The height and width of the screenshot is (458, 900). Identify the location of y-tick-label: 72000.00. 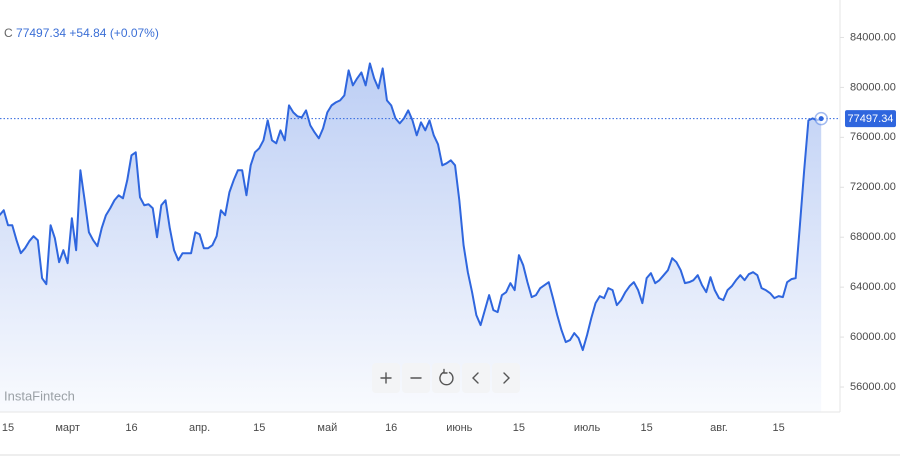
(873, 187).